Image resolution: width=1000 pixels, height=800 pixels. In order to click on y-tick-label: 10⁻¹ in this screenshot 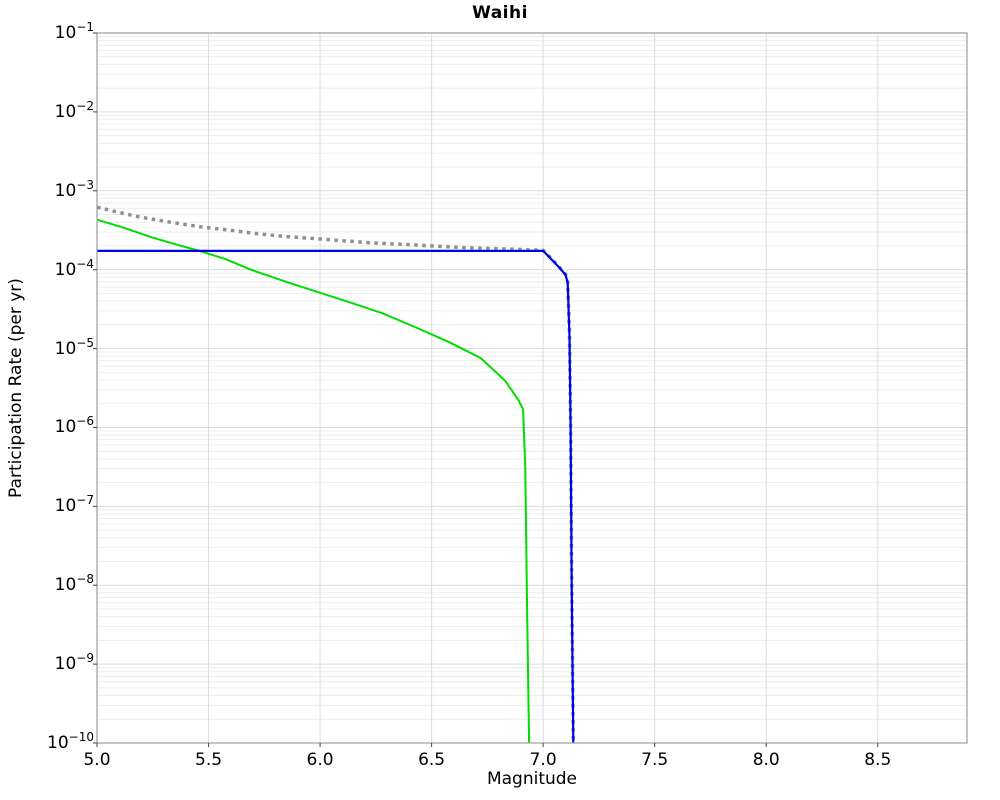, I will do `click(74, 31)`.